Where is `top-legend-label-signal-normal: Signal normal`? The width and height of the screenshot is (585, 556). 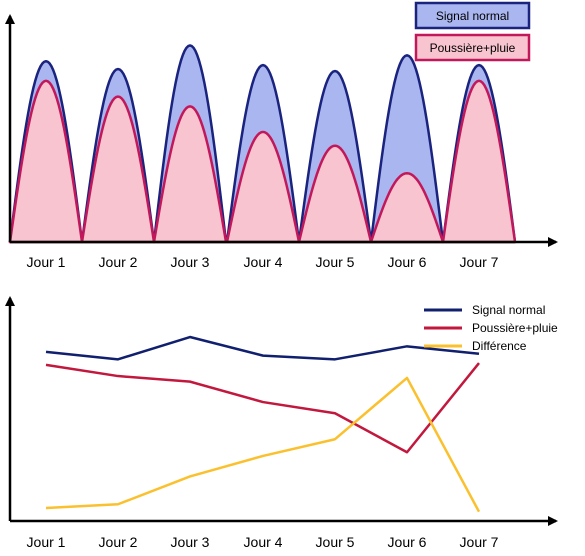
top-legend-label-signal-normal: Signal normal is located at coordinates (472, 16).